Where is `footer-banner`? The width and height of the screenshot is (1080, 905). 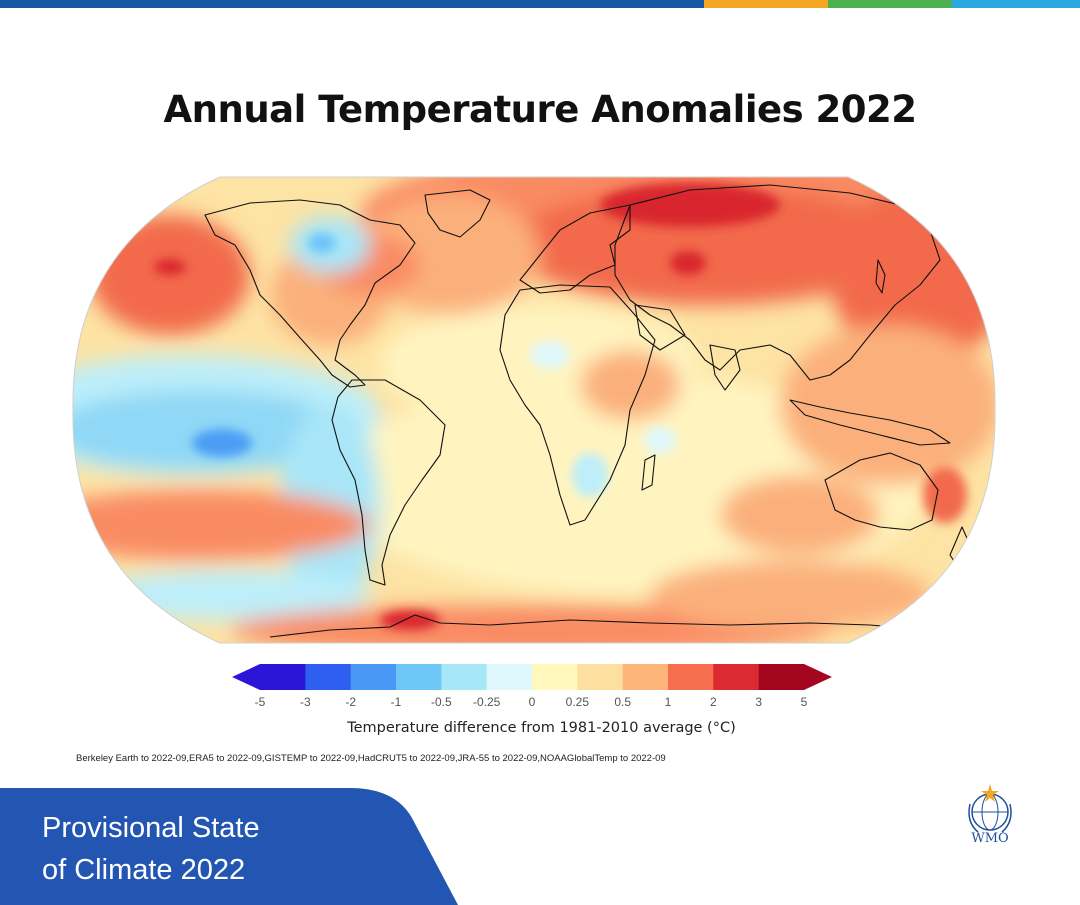
footer-banner is located at coordinates (229, 846).